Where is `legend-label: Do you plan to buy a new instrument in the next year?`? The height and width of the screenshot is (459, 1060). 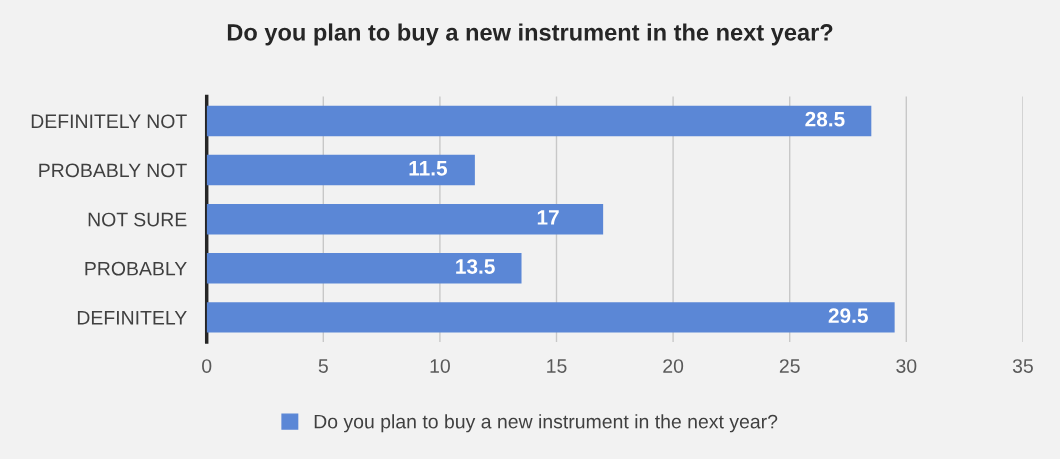 legend-label: Do you plan to buy a new instrument in the next year? is located at coordinates (546, 423).